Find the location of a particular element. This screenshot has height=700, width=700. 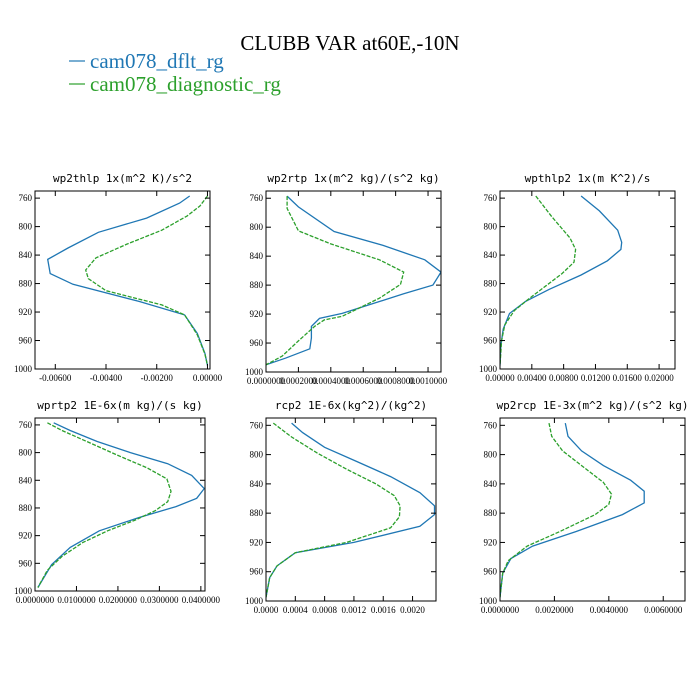

series-line-rcp2-diagnostic is located at coordinates (333, 510).